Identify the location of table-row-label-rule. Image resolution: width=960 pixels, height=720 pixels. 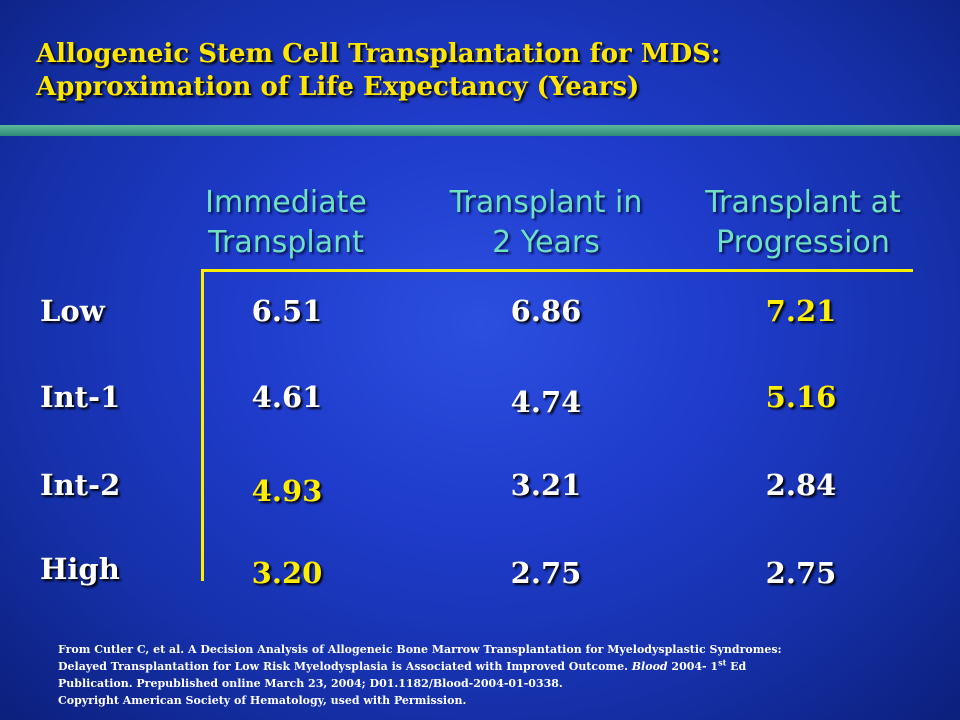
(202, 425).